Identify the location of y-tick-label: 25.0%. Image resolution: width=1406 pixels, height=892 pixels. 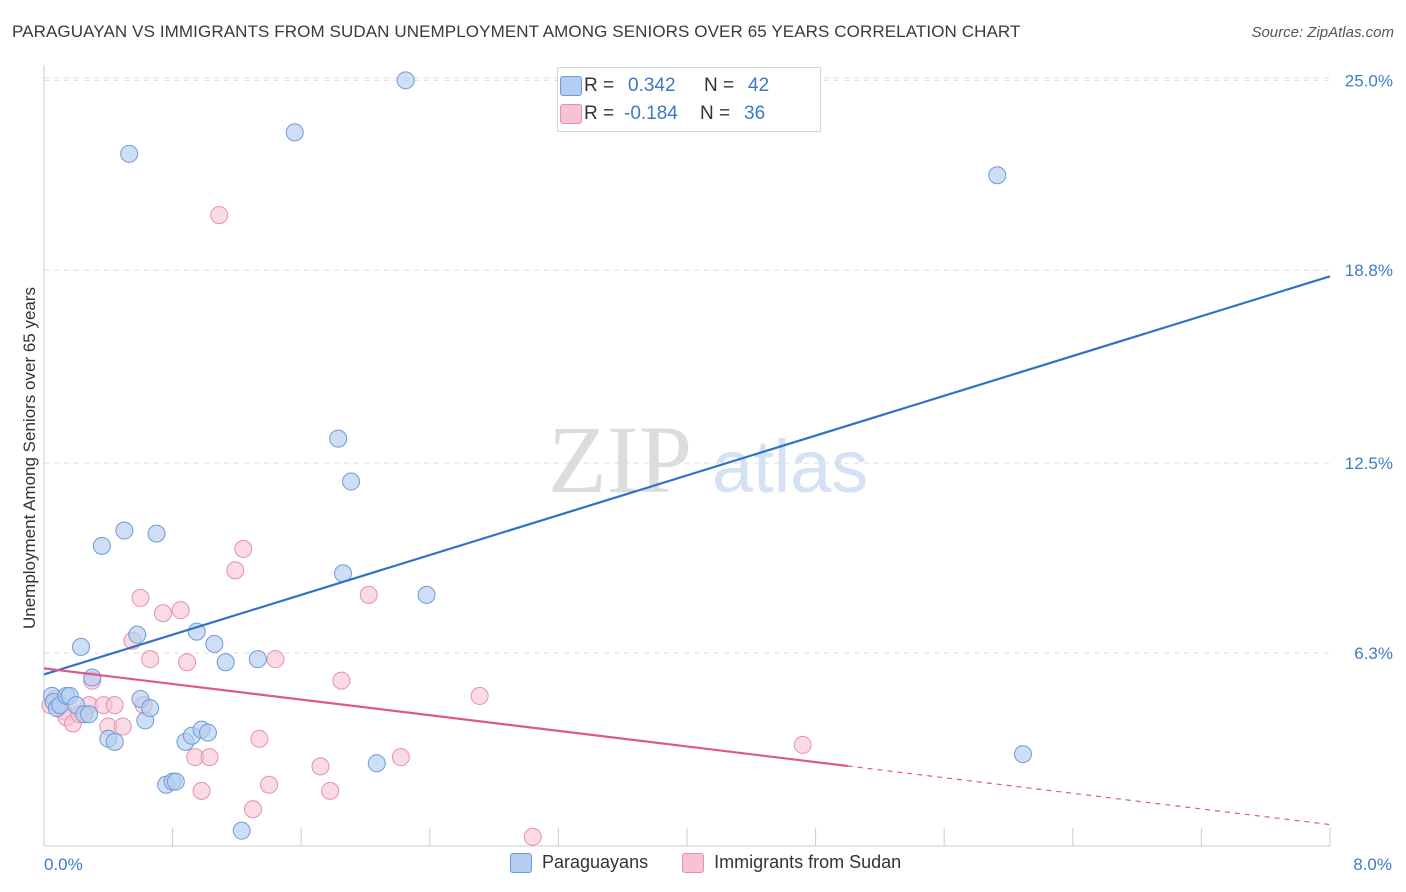
(1369, 80).